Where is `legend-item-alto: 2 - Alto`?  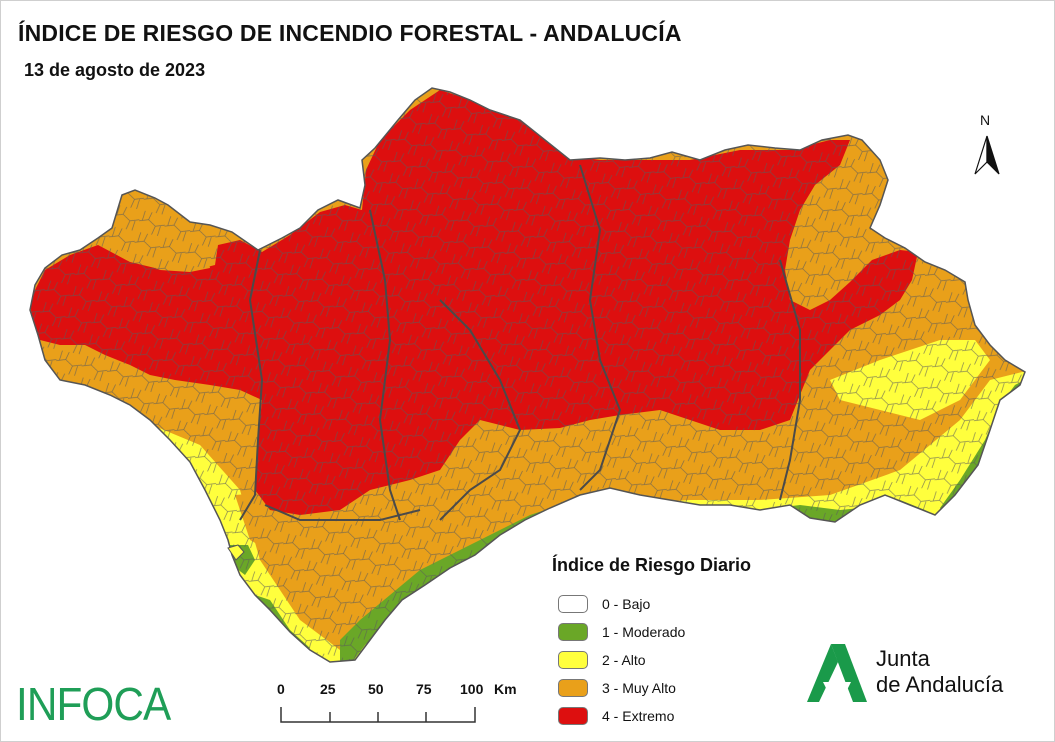
legend-item-alto: 2 - Alto is located at coordinates (651, 660).